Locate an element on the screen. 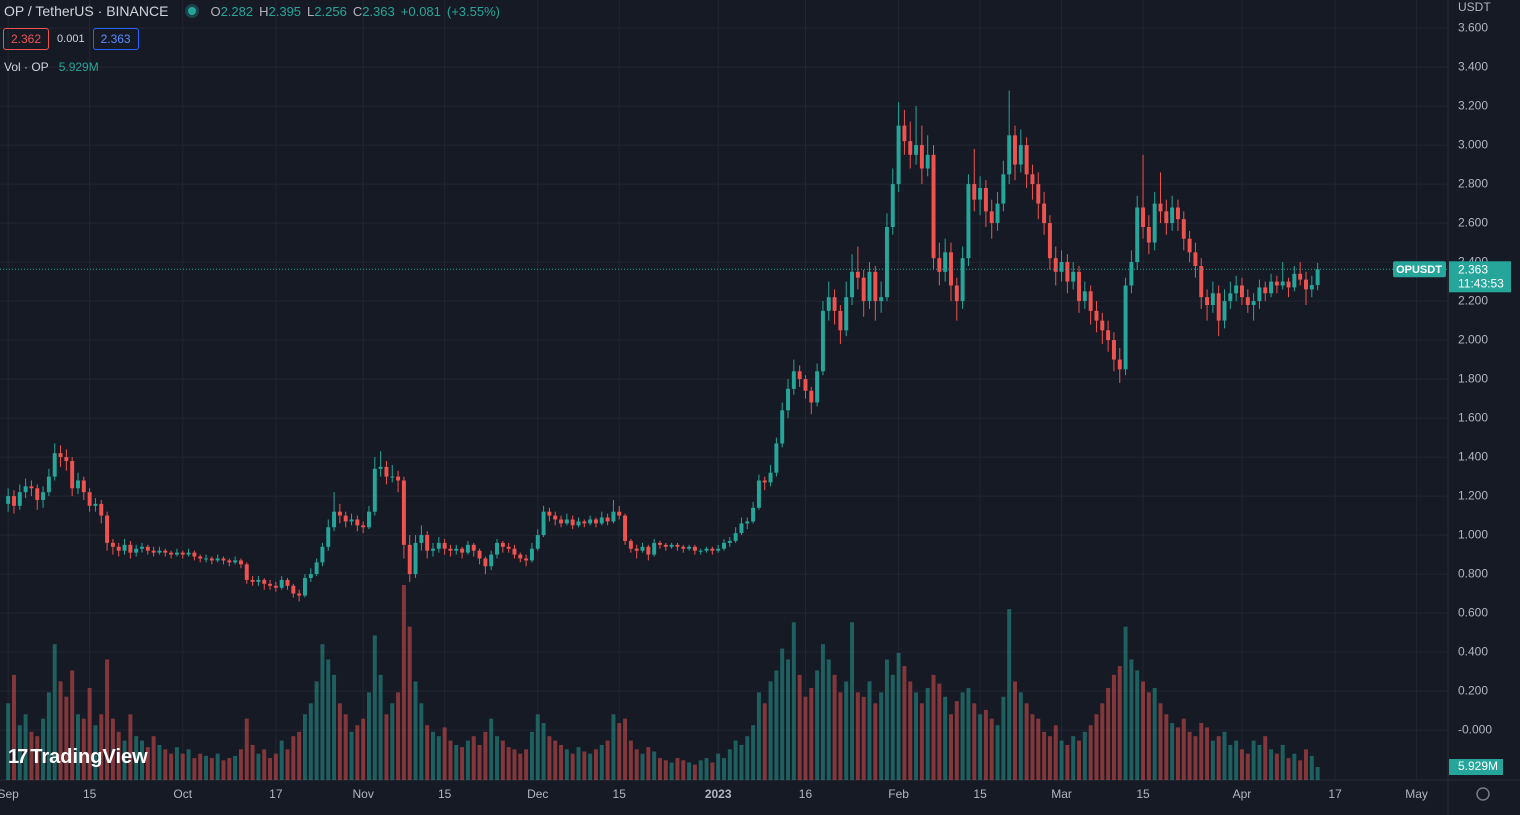  currency-label: USDT is located at coordinates (1474, 7).